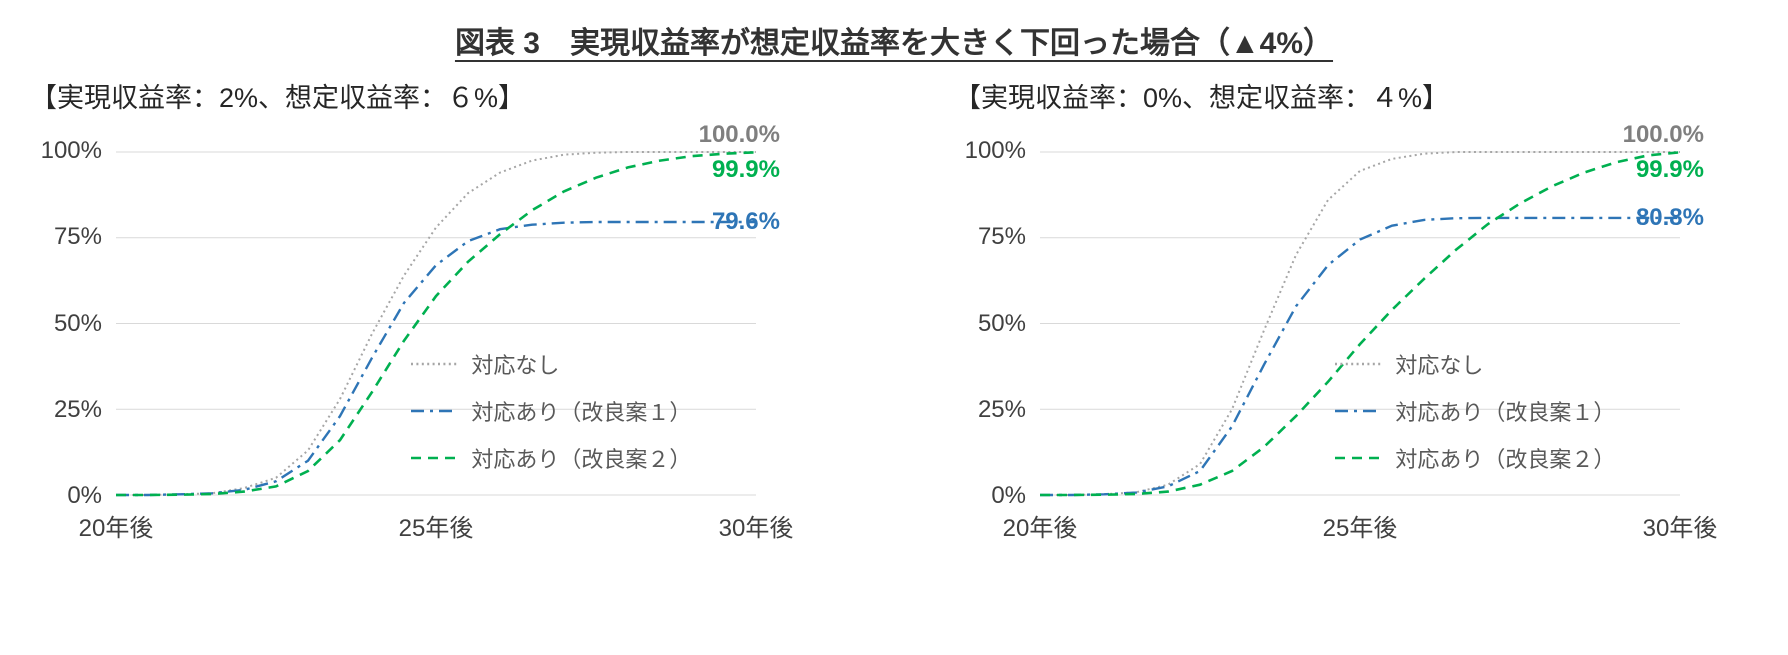 The image size is (1788, 655). I want to click on panel-subtitle: 【実現収益率：2%、想定収益率：６%】, so click(278, 98).